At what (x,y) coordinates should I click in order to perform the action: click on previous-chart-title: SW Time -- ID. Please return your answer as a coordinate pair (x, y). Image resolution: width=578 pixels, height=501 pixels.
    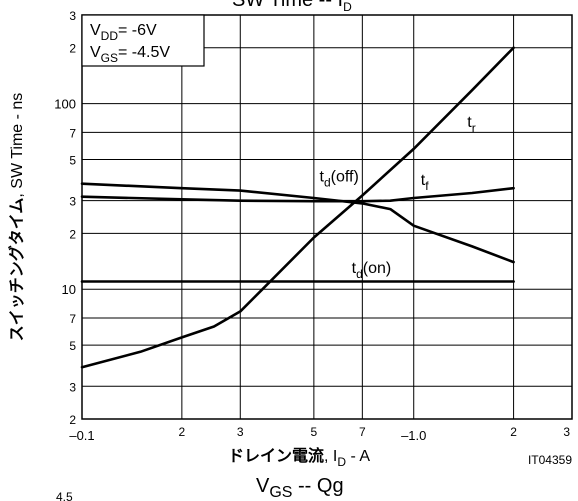
    Looking at the image, I should click on (292, 7).